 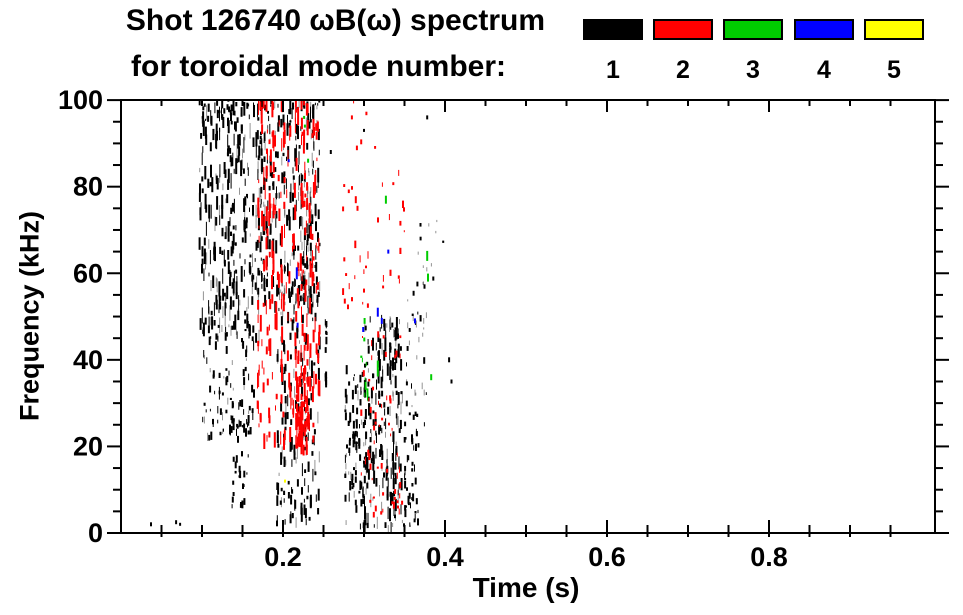 I want to click on legend-label-mode-4: 4, so click(x=824, y=70).